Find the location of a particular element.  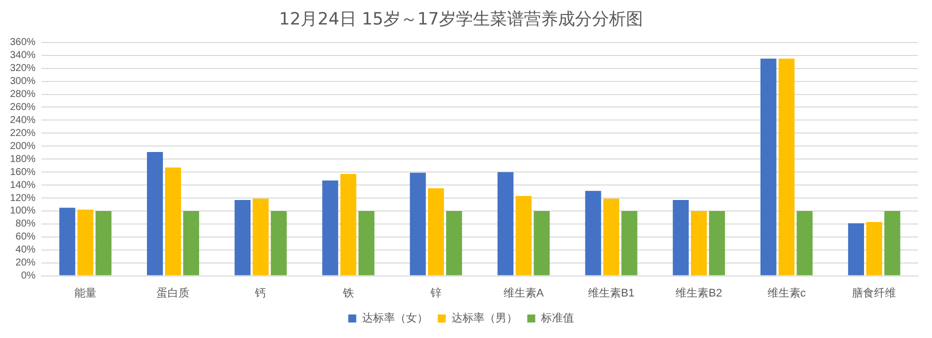

y-tick-label: 60% is located at coordinates (26, 237).